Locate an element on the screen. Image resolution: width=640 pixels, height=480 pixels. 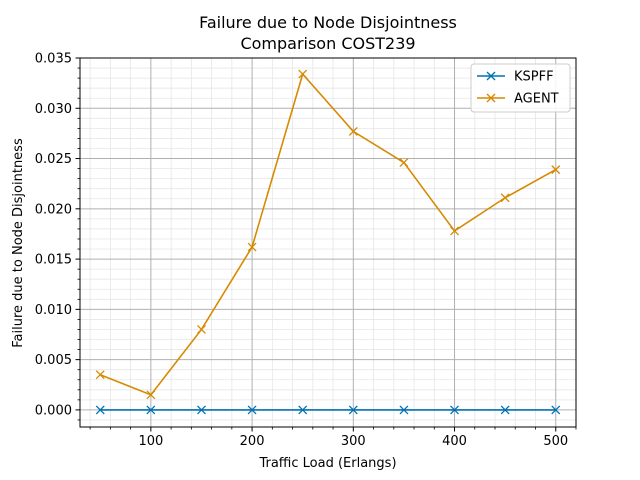
legend: KSPFF AGENT is located at coordinates (520, 88).